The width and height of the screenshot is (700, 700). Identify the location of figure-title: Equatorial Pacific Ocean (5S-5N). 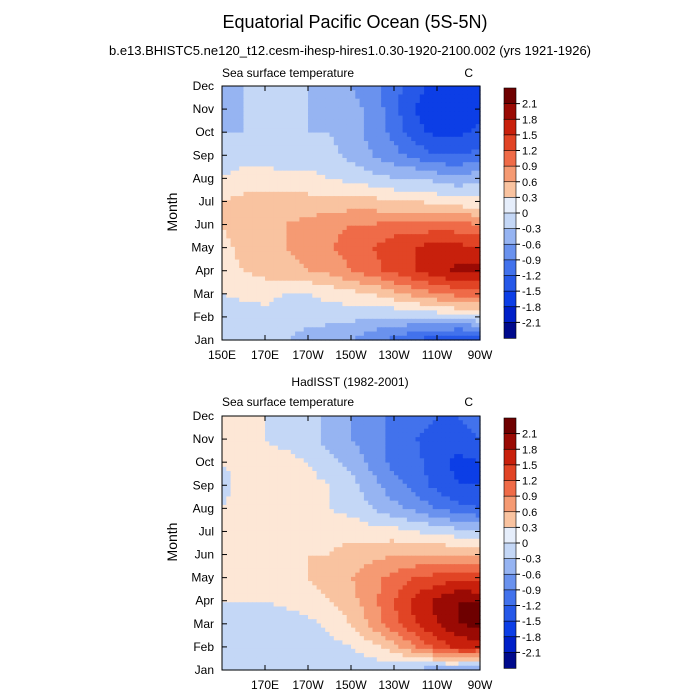
(354, 22).